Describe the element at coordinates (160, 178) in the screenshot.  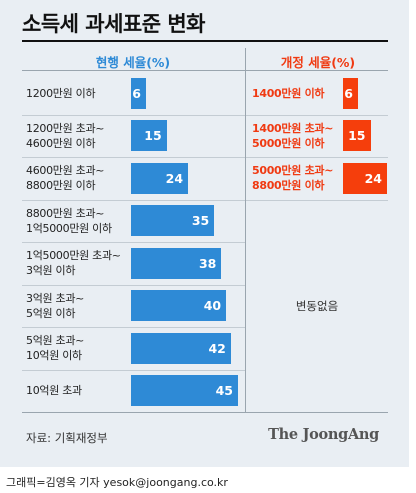
I see `current-rate-bar: 24` at that location.